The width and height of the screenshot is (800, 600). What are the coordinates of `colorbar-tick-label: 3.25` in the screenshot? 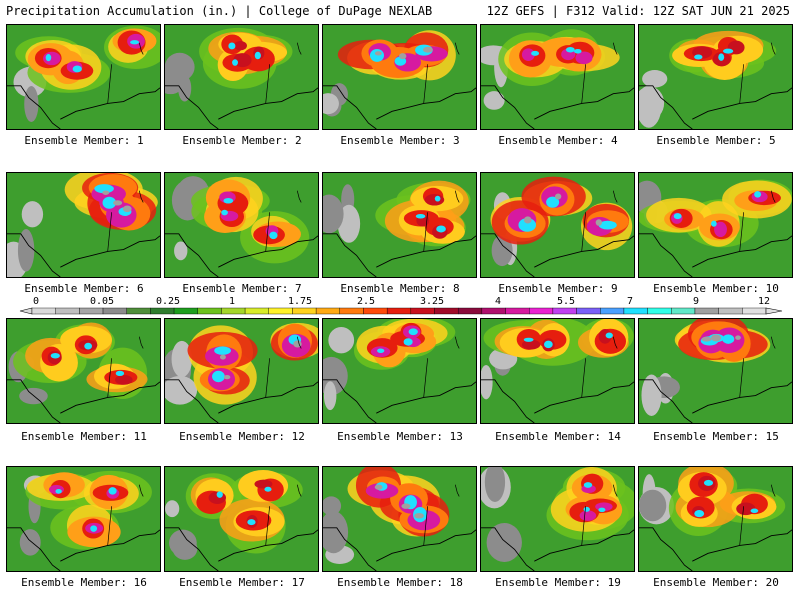 It's located at (432, 301).